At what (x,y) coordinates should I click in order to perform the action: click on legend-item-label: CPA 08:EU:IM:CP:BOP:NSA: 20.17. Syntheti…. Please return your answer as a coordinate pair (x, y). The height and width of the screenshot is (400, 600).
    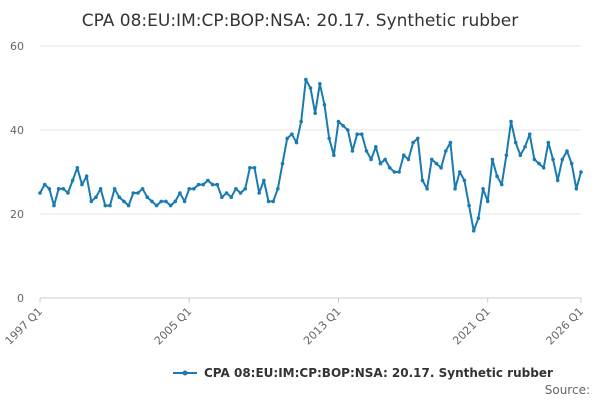
    Looking at the image, I should click on (378, 373).